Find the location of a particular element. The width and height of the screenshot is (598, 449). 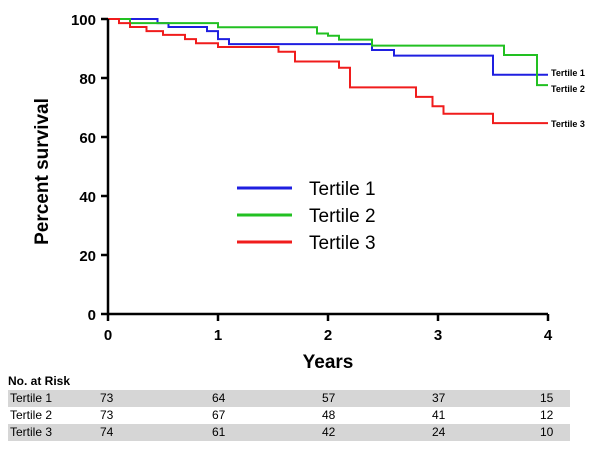

end-label-tertile-1: Tertile 1 is located at coordinates (568, 73).